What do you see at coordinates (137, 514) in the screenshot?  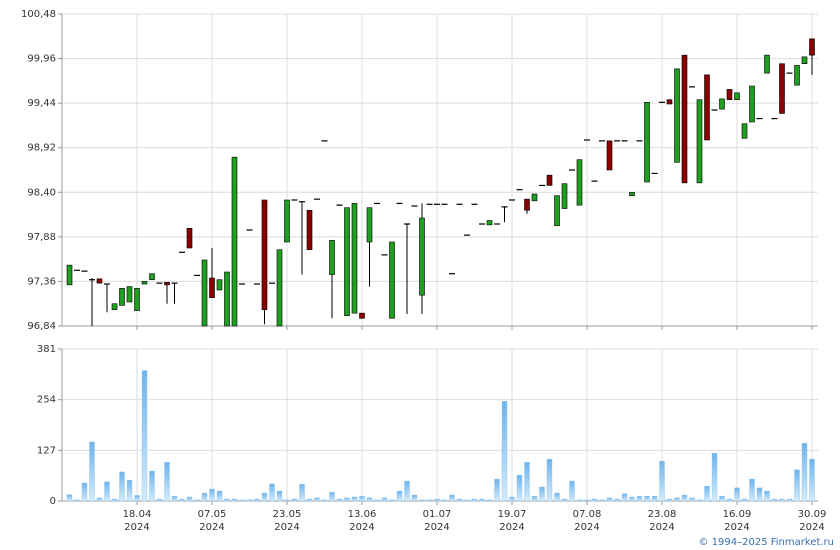 I see `x-tick-label: 18.04` at bounding box center [137, 514].